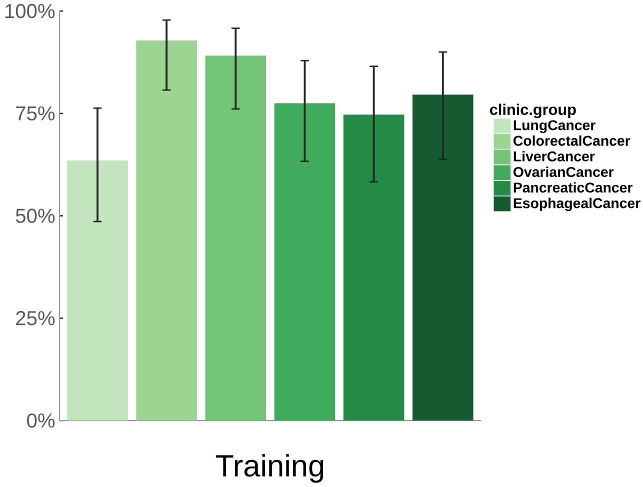 This screenshot has height=487, width=643. Describe the element at coordinates (555, 127) in the screenshot. I see `legend-label: LungCancer` at that location.